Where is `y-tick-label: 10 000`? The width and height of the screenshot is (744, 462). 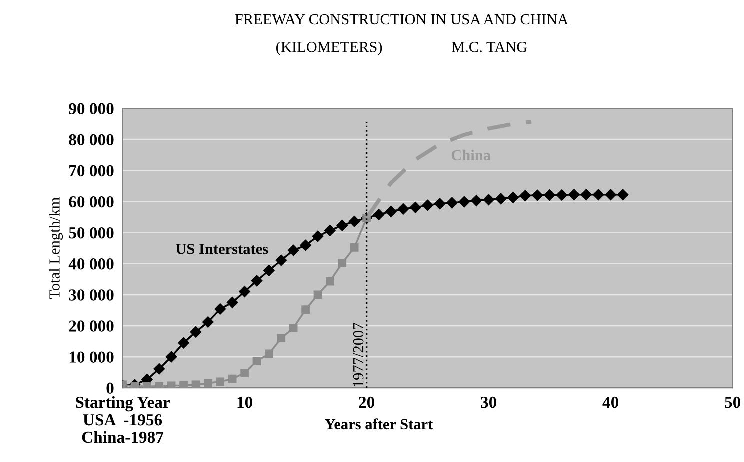 y-tick-label: 10 000 is located at coordinates (92, 357).